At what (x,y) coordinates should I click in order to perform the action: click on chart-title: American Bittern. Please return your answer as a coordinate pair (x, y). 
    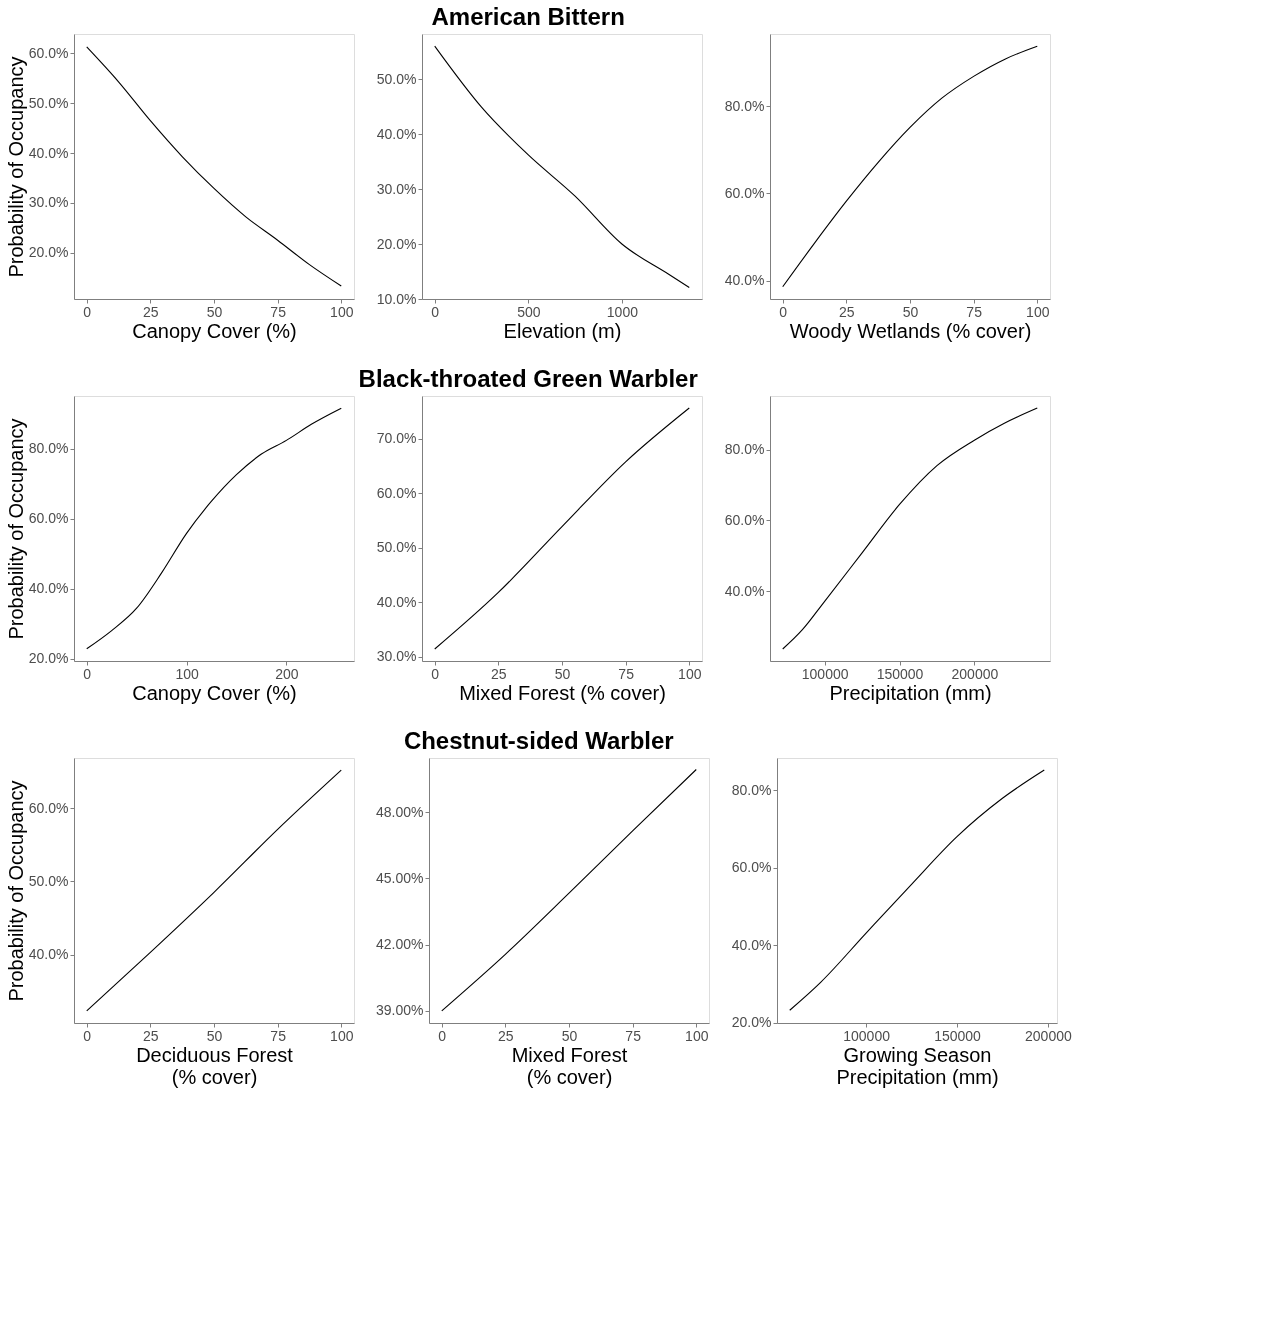
    Looking at the image, I should click on (528, 16).